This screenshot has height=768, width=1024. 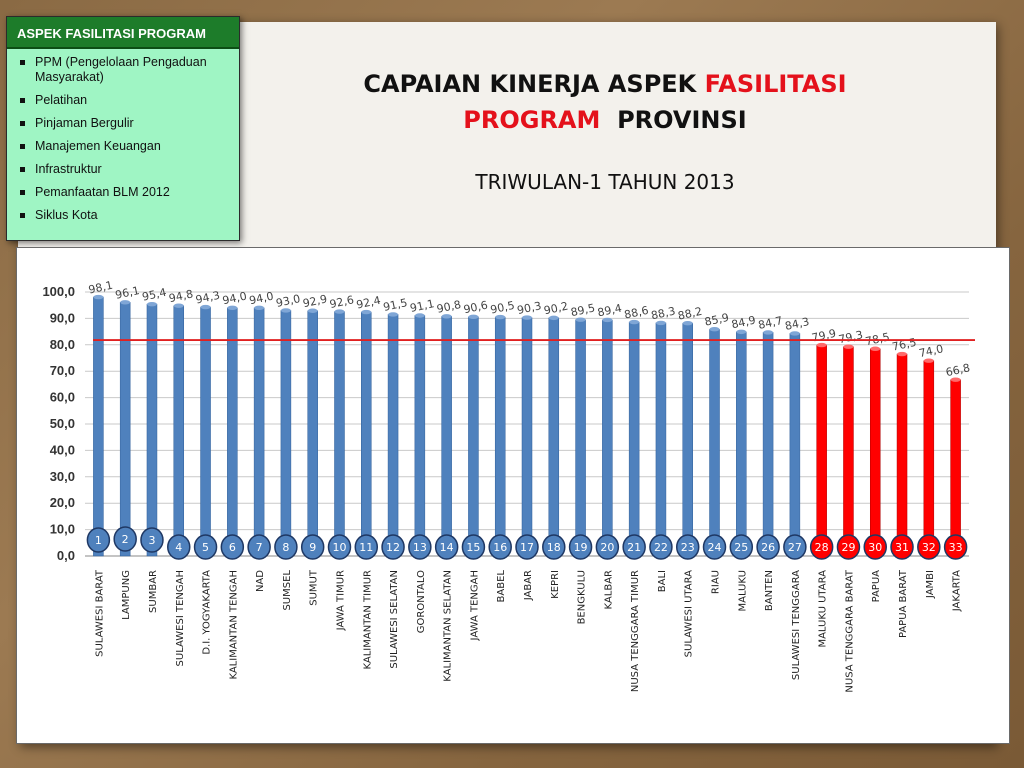 What do you see at coordinates (62, 476) in the screenshot?
I see `y-tick-label: 30,0` at bounding box center [62, 476].